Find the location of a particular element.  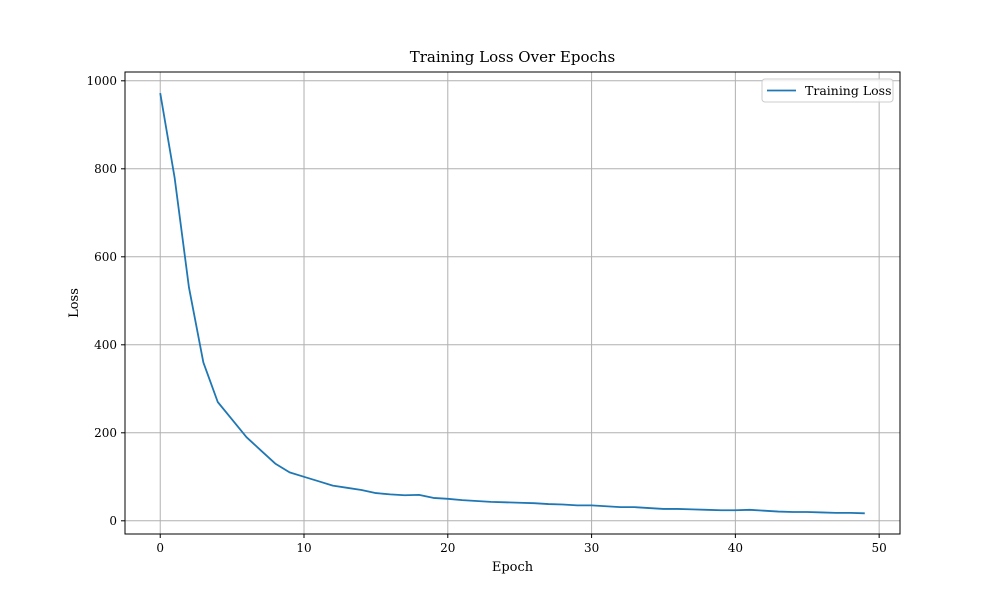

y-tick-label: 200 is located at coordinates (105, 433).